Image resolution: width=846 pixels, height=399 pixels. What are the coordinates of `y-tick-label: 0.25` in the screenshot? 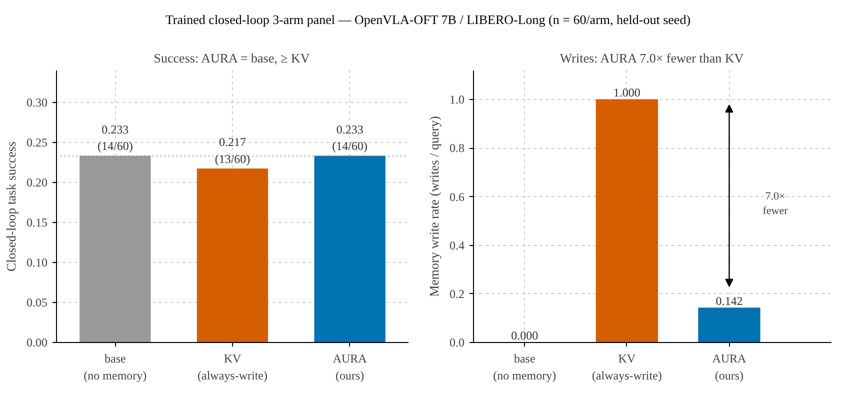 It's located at (37, 143).